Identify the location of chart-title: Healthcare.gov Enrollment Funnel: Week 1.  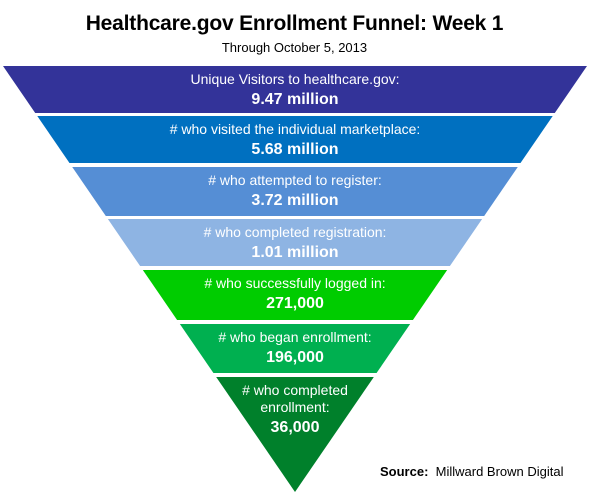
(294, 23).